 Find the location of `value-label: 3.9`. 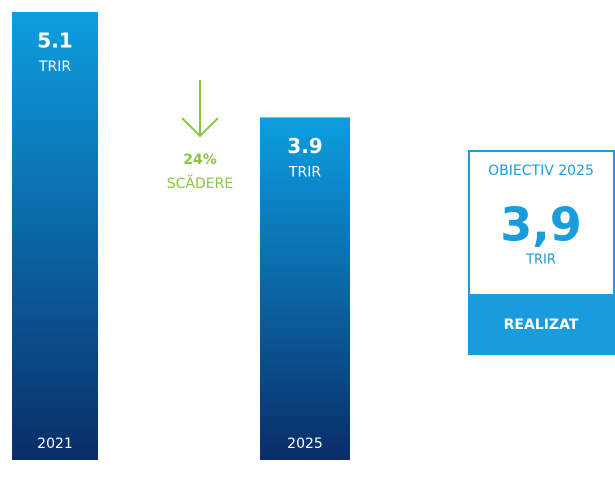

value-label: 3.9 is located at coordinates (304, 146).